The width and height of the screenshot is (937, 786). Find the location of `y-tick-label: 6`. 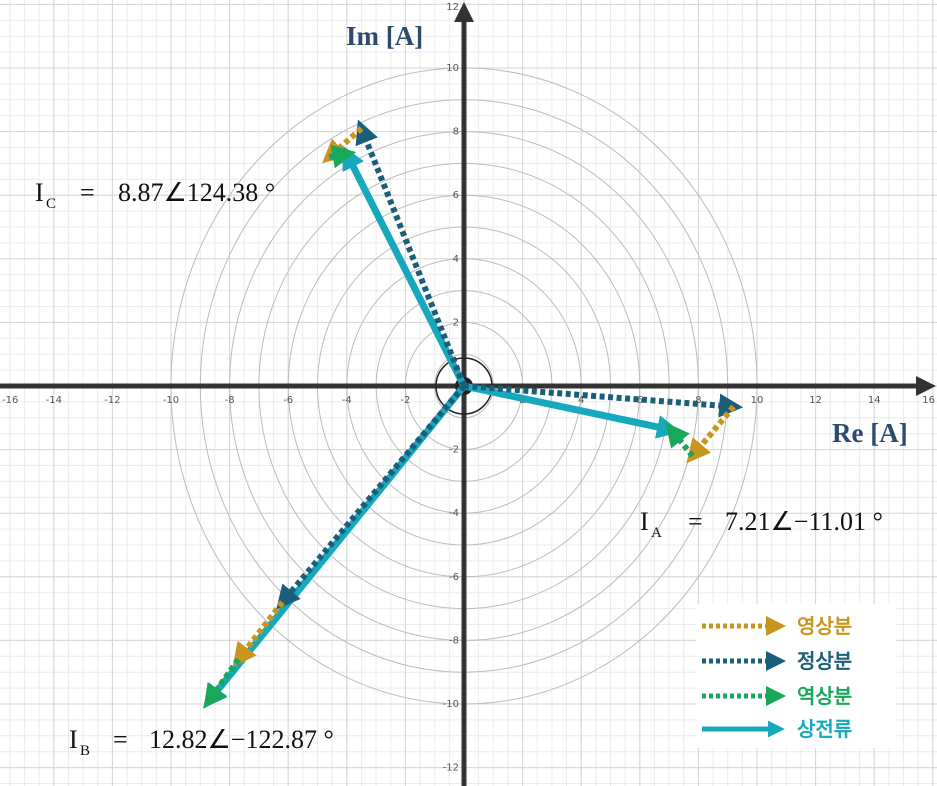

y-tick-label: 6 is located at coordinates (456, 195).